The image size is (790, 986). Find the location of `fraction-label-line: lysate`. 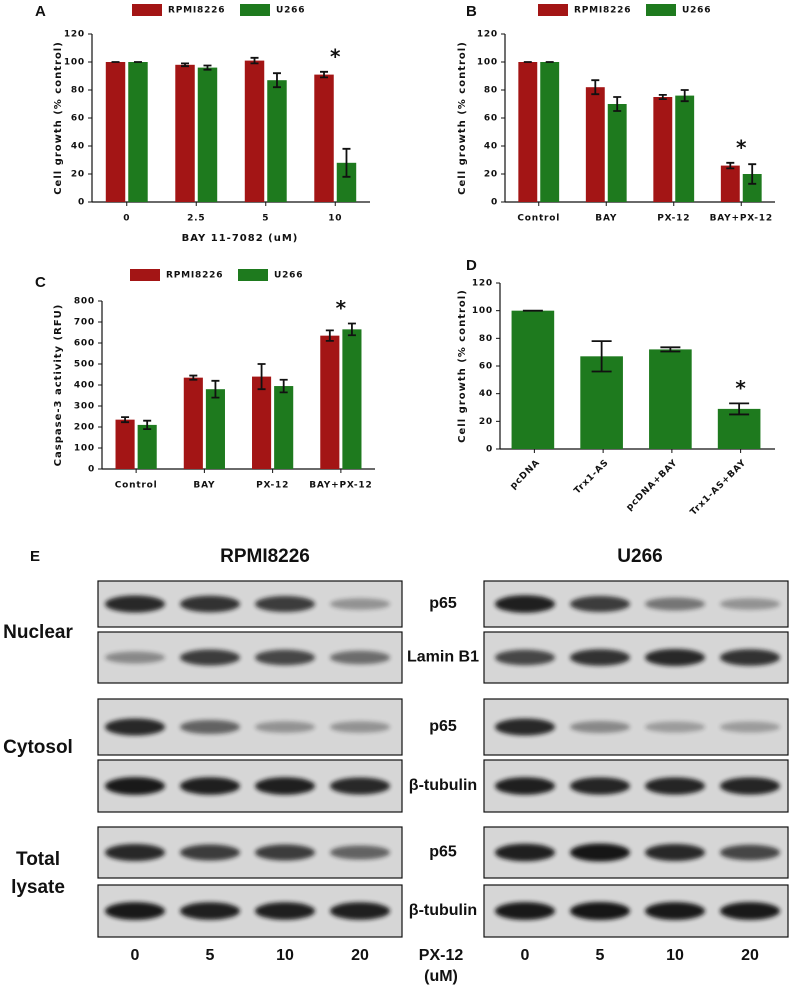

fraction-label-line: lysate is located at coordinates (38, 887).